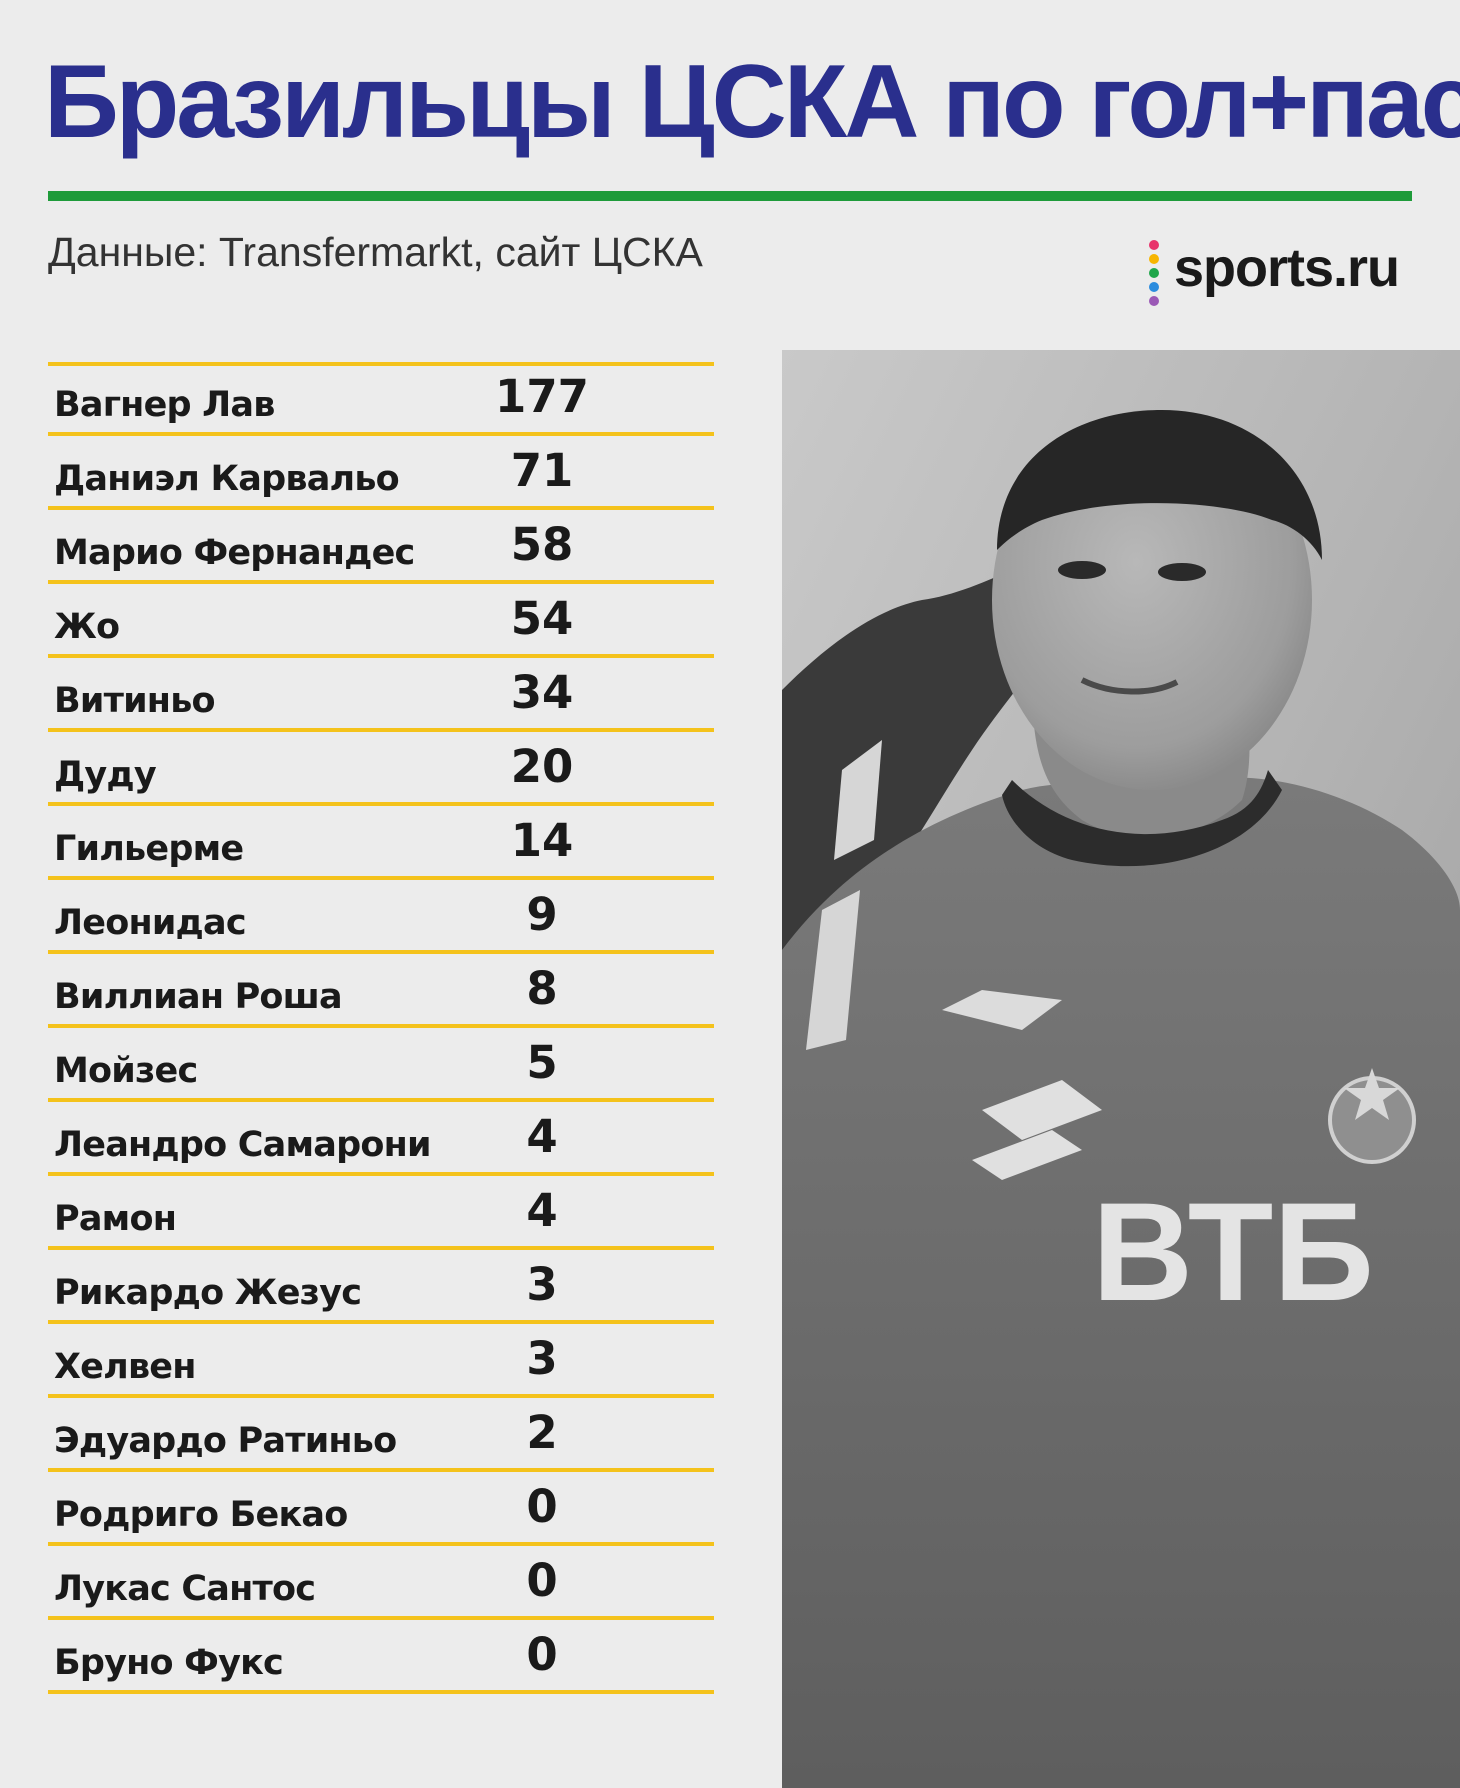 This screenshot has height=1788, width=1460. What do you see at coordinates (164, 405) in the screenshot?
I see `player-name: Вагнер Лав` at bounding box center [164, 405].